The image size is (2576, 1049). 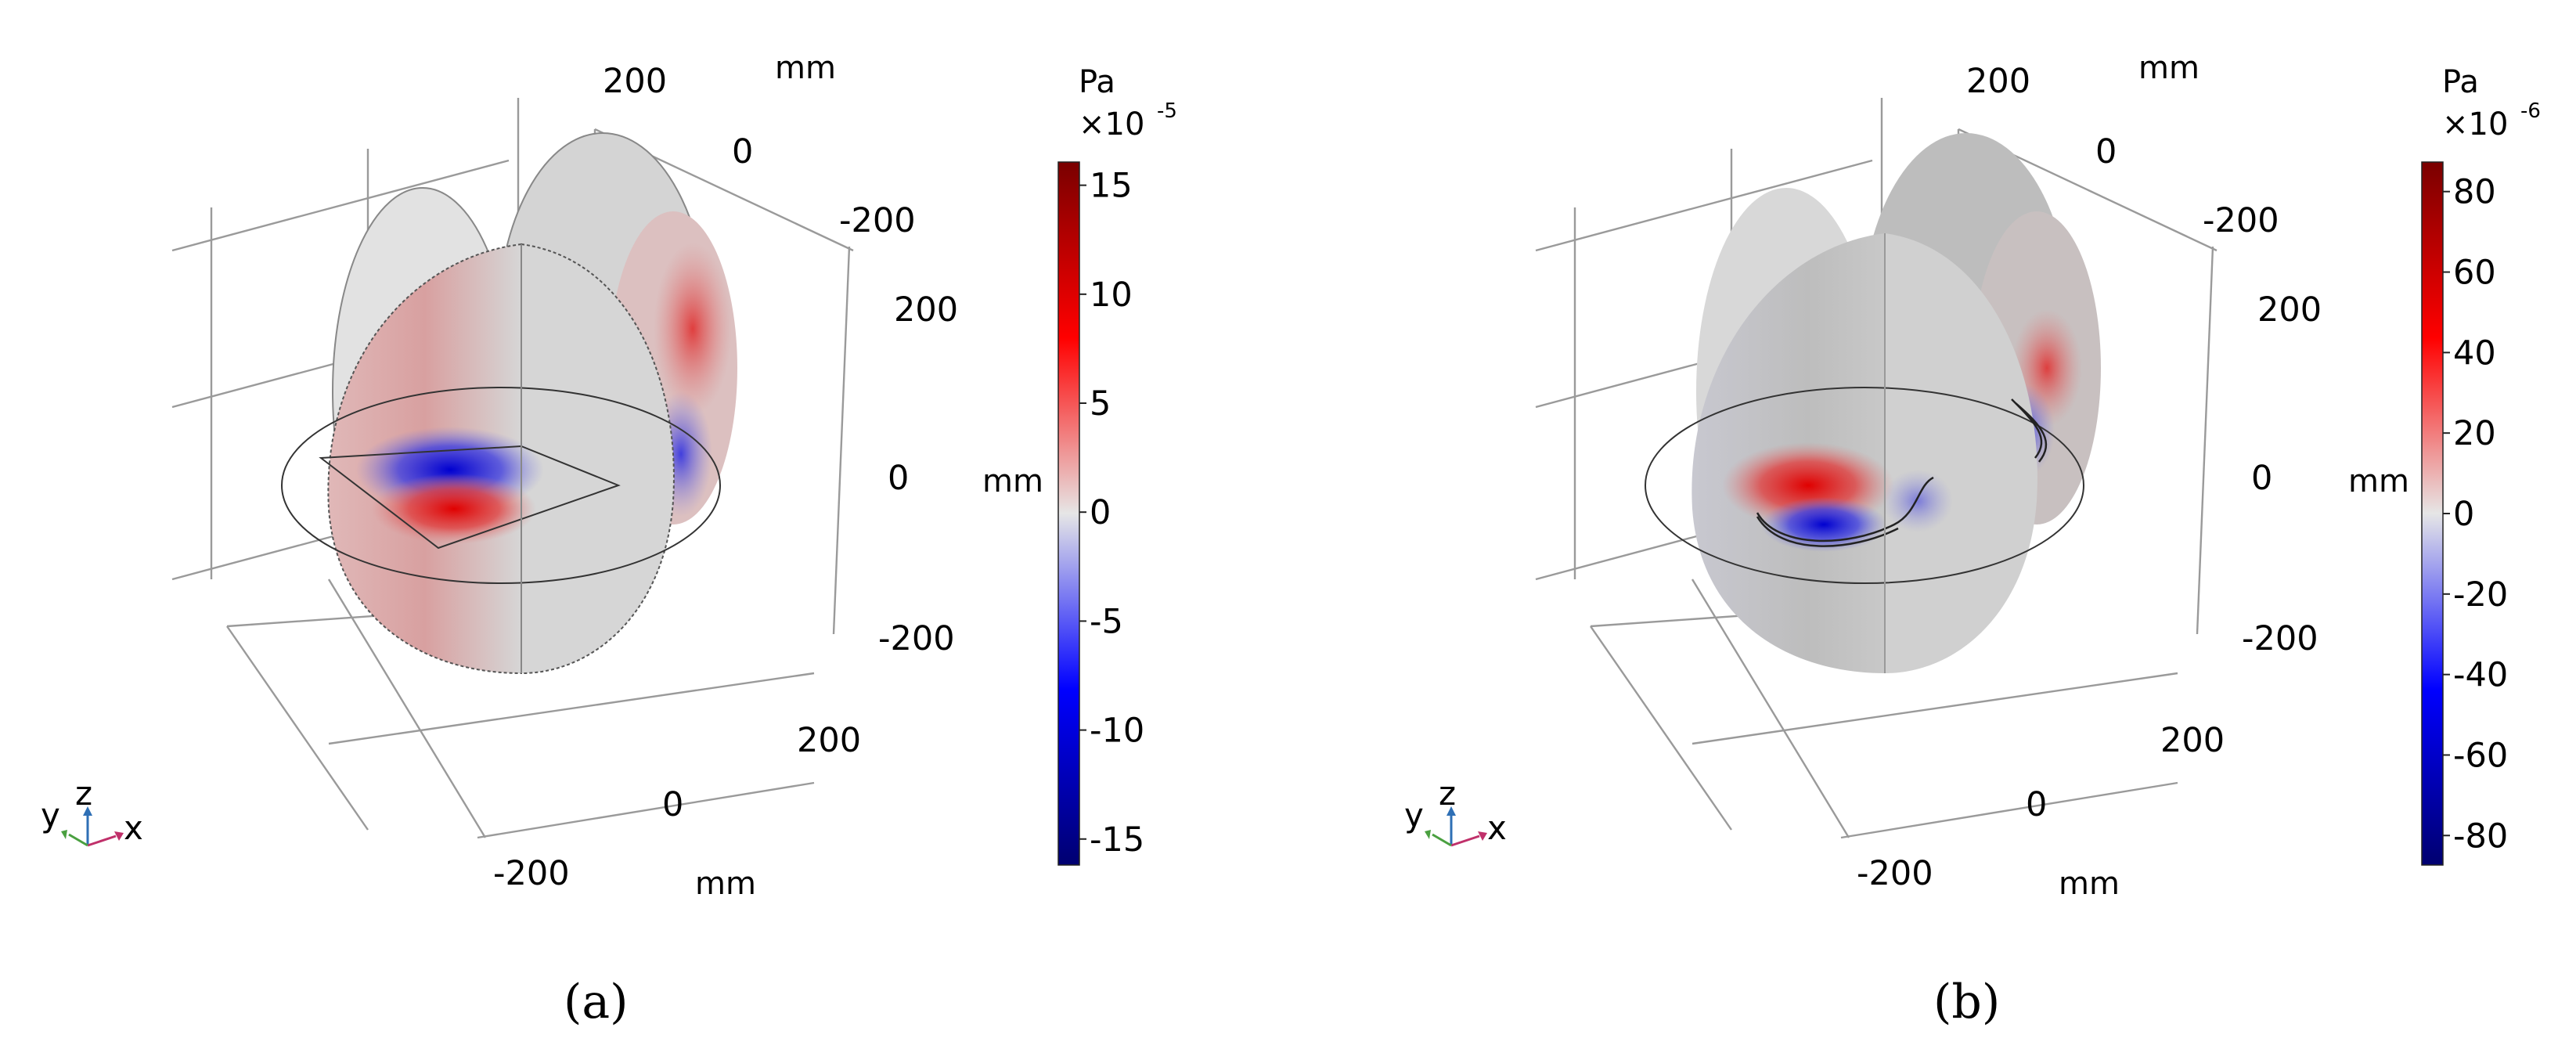 What do you see at coordinates (1917, 501) in the screenshot?
I see `panel-b-center-blue-region` at bounding box center [1917, 501].